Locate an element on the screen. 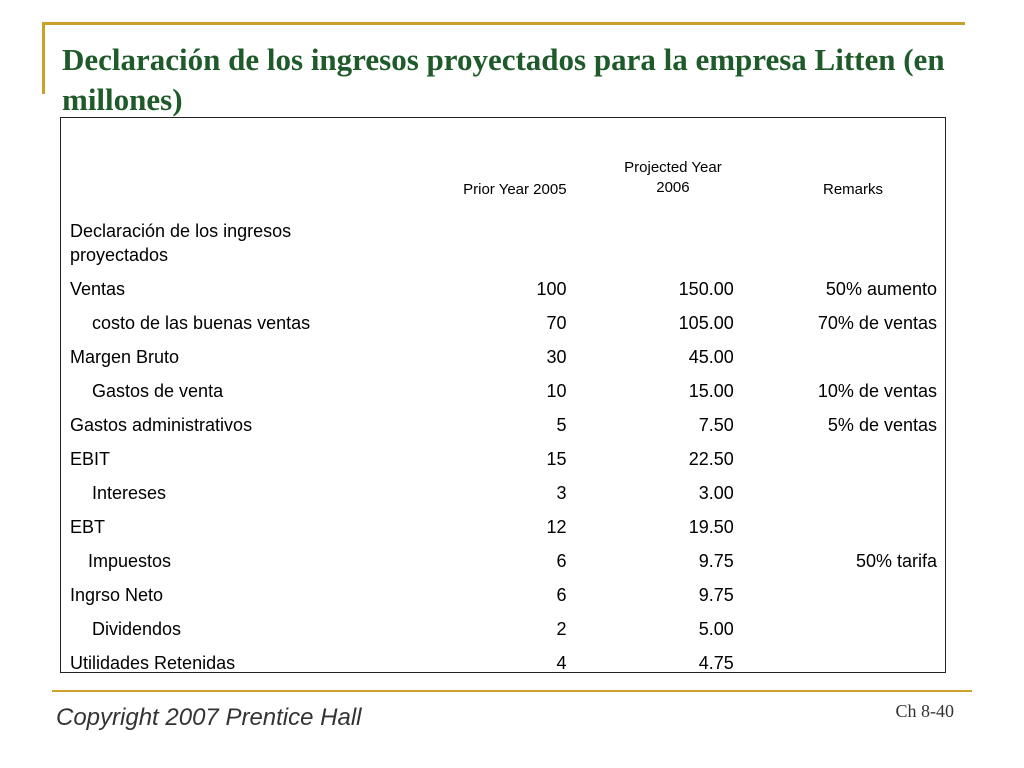  row-prior-value: 70 is located at coordinates (556, 322).